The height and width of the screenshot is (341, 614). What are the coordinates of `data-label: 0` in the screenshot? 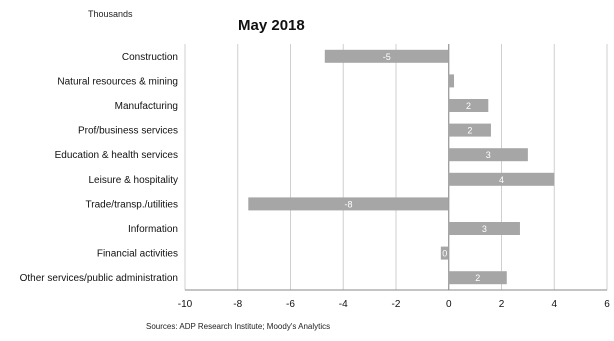 It's located at (444, 254).